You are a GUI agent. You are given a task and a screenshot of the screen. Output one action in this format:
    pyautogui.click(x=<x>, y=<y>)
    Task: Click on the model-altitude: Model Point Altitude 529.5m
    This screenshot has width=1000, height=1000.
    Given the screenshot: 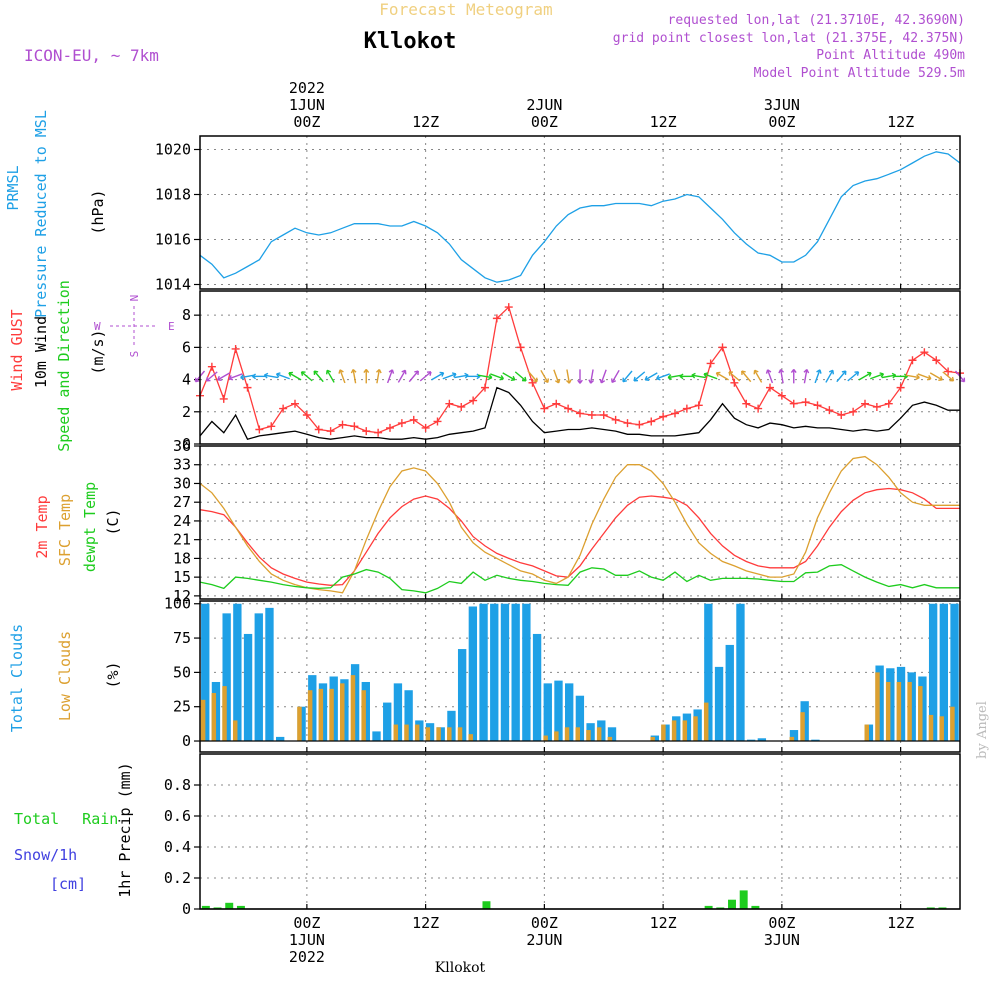 What is the action you would take?
    pyautogui.click(x=859, y=73)
    